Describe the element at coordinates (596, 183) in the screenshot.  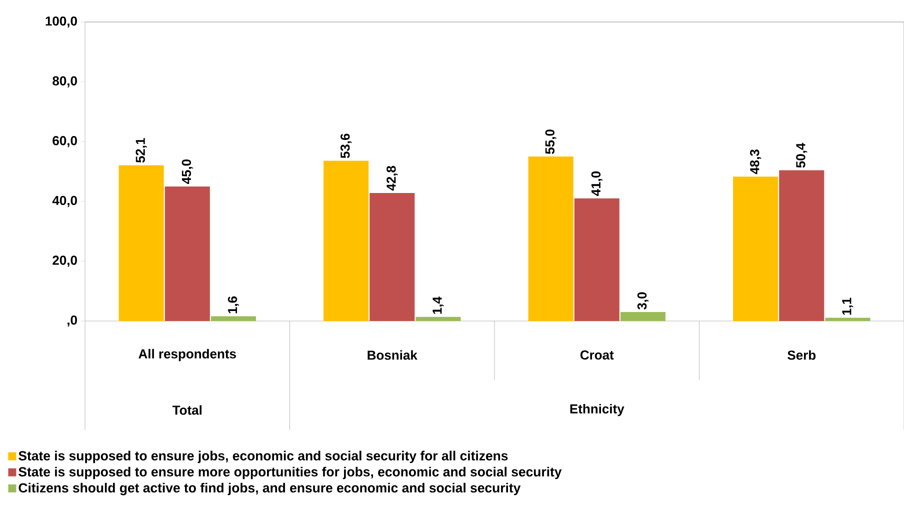
I see `data-label: 41,0` at that location.